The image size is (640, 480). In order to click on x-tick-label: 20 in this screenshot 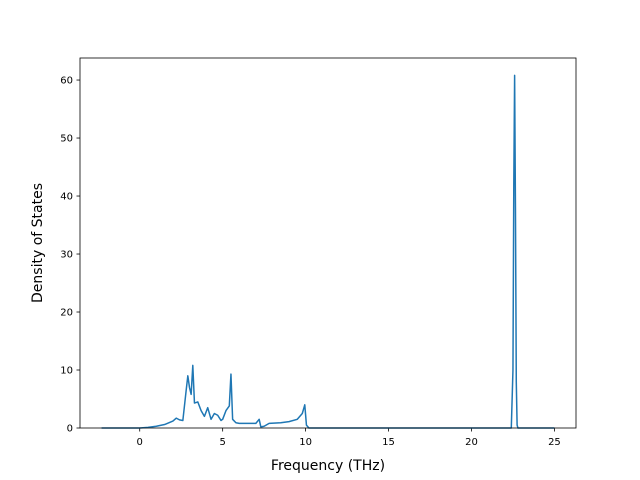, I will do `click(471, 442)`.